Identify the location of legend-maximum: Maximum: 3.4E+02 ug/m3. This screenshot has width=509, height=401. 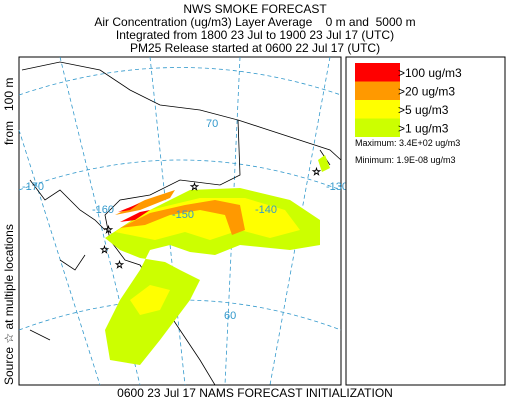
(407, 143).